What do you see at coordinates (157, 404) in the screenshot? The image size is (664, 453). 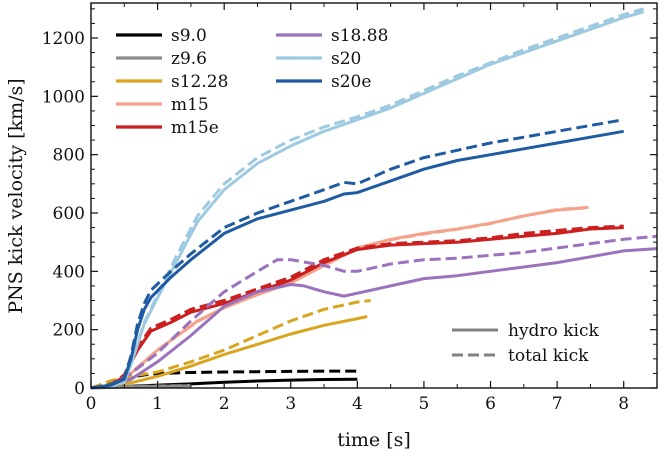 I see `x-tick-label: 1` at bounding box center [157, 404].